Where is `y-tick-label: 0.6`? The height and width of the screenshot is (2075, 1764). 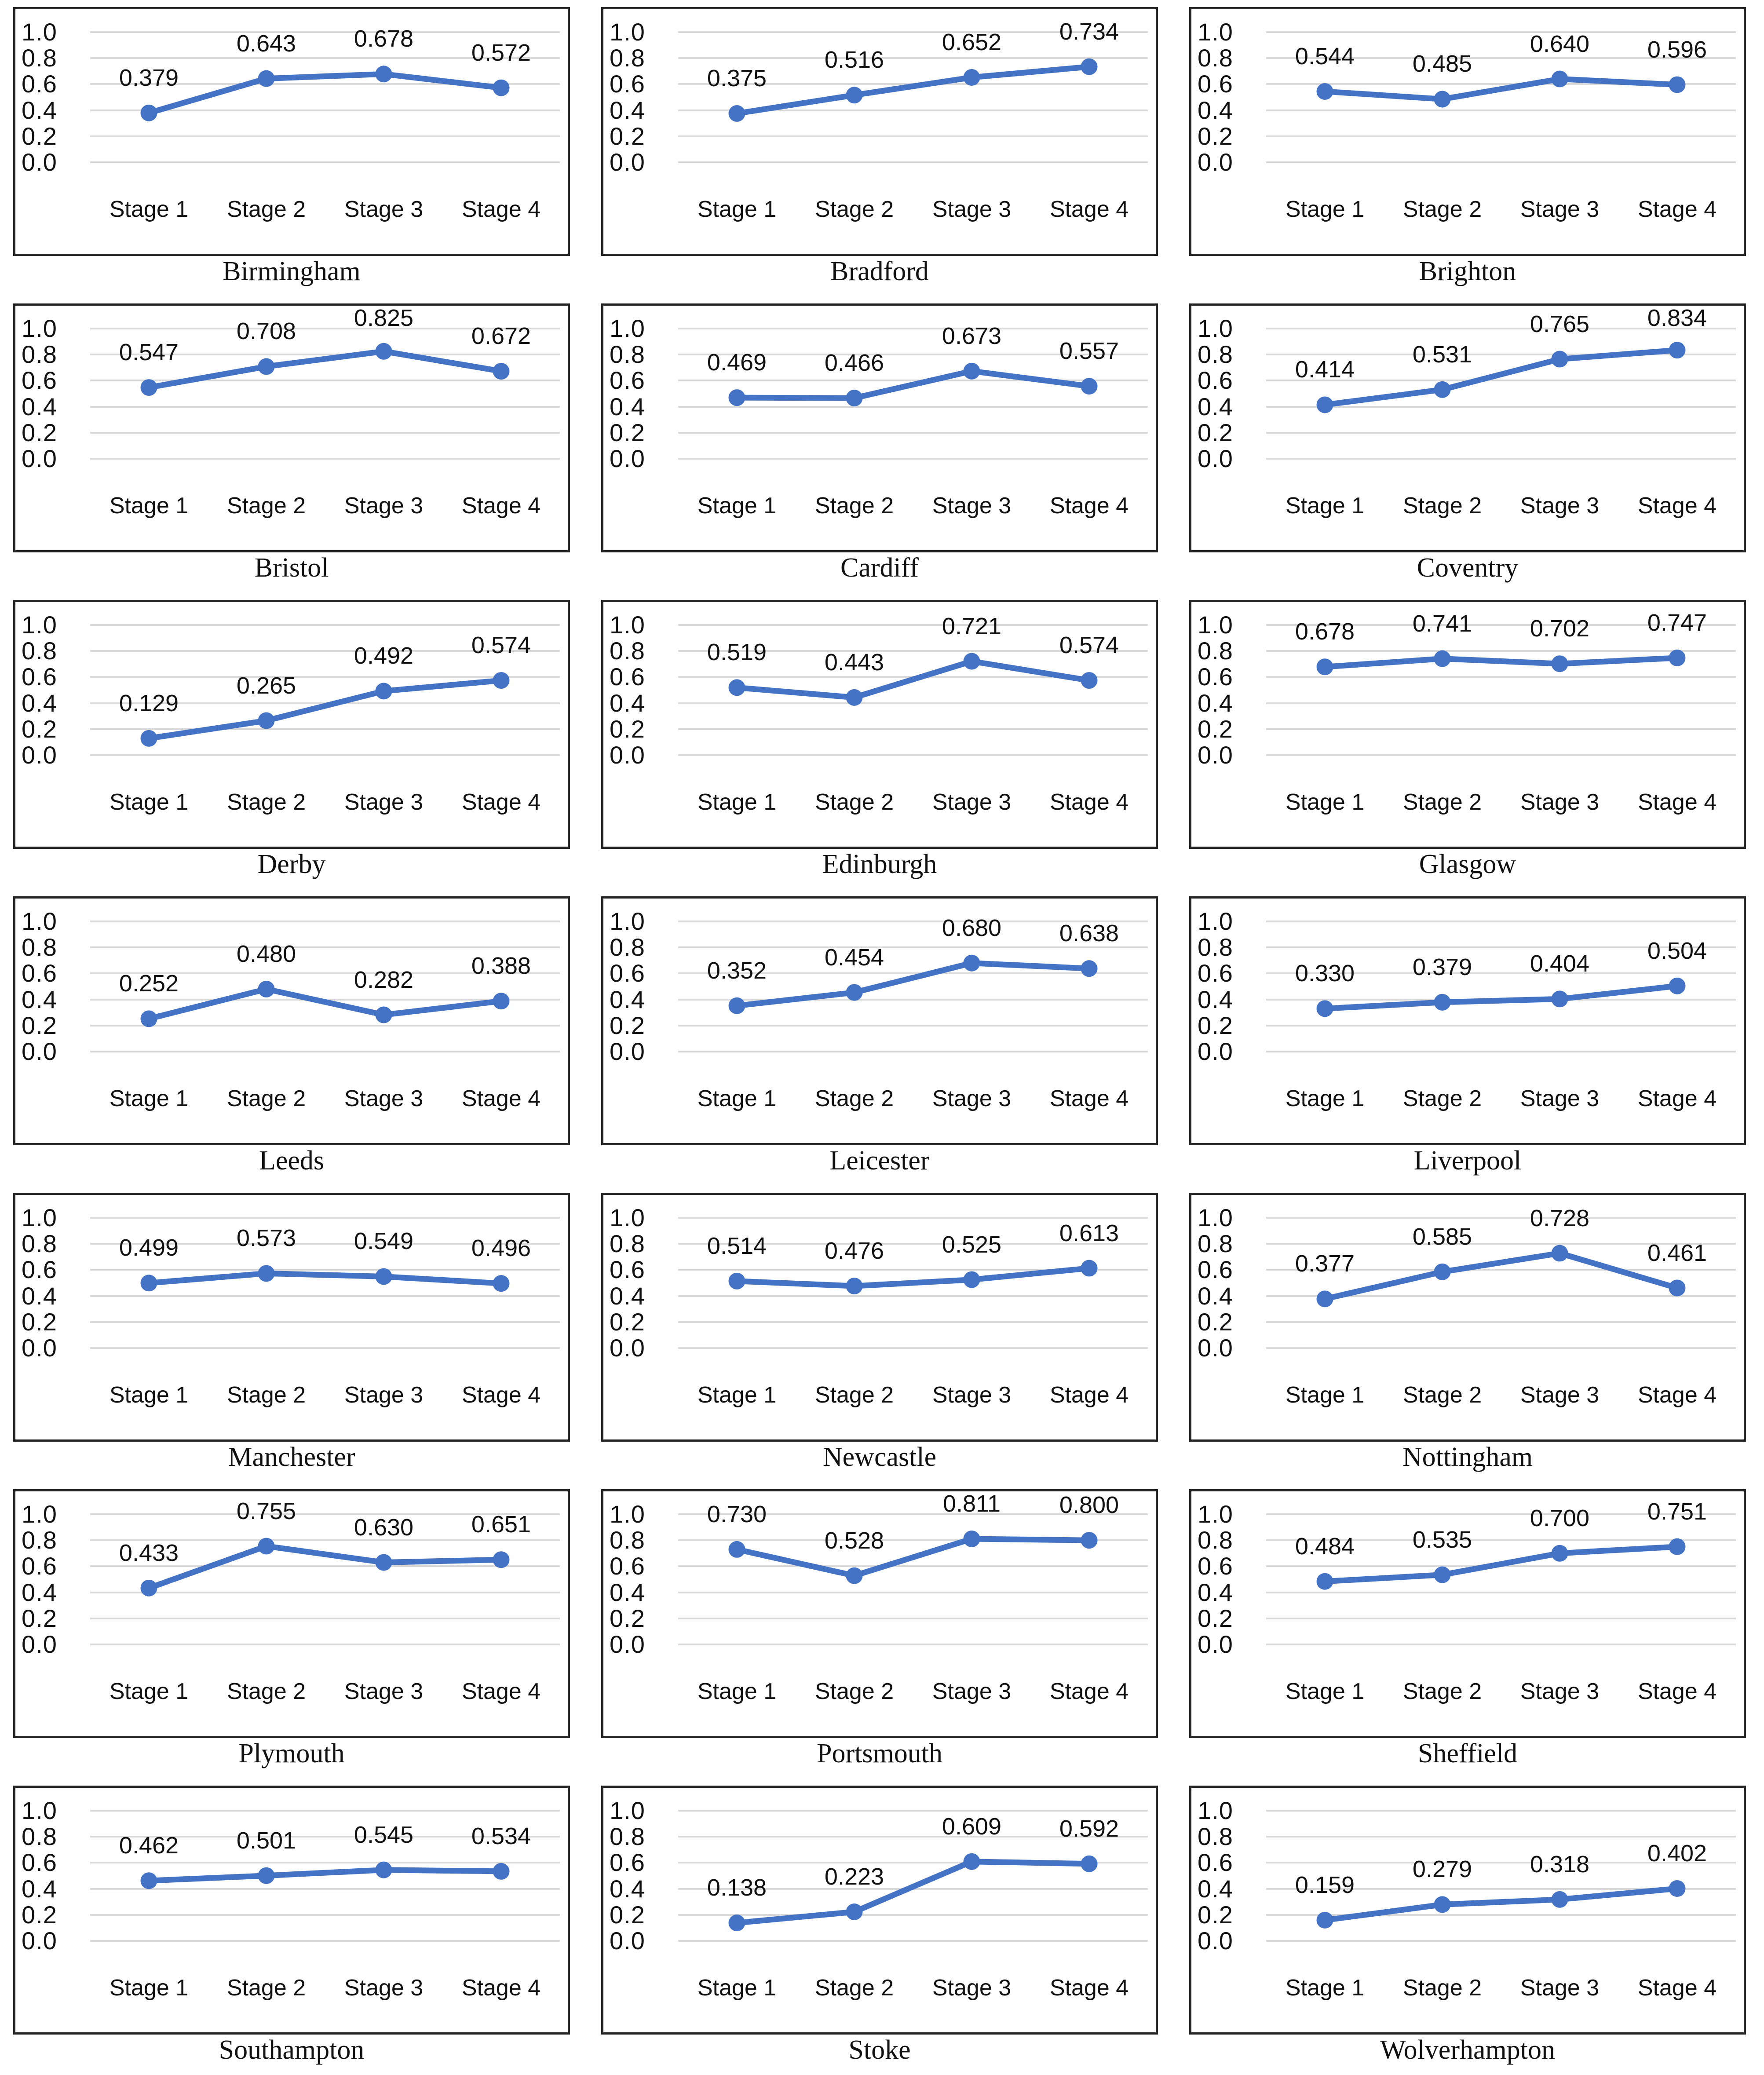 y-tick-label: 0.6 is located at coordinates (39, 1270).